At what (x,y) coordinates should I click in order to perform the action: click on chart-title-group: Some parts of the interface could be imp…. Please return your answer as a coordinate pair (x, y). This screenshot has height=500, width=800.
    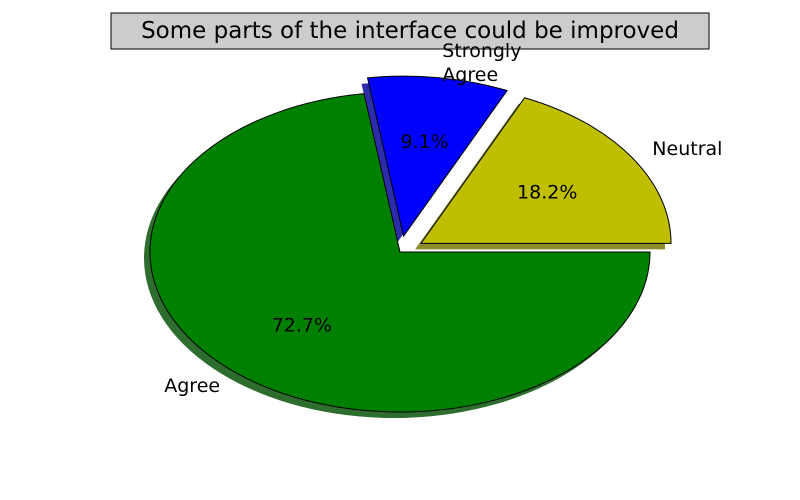
    Looking at the image, I should click on (410, 31).